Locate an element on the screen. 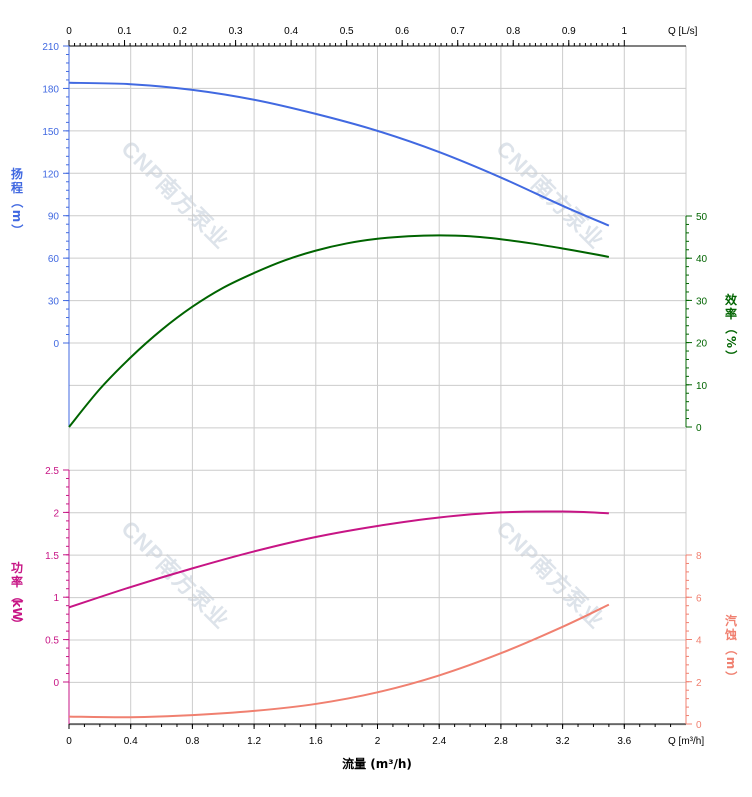 Image resolution: width=752 pixels, height=797 pixels. x-tick-label: 0.8 is located at coordinates (192, 741).